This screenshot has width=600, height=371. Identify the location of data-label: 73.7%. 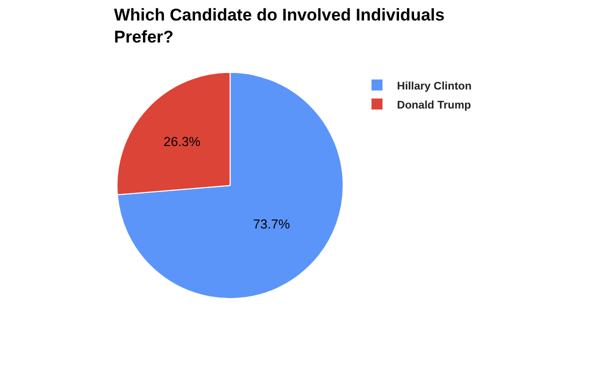
(271, 224).